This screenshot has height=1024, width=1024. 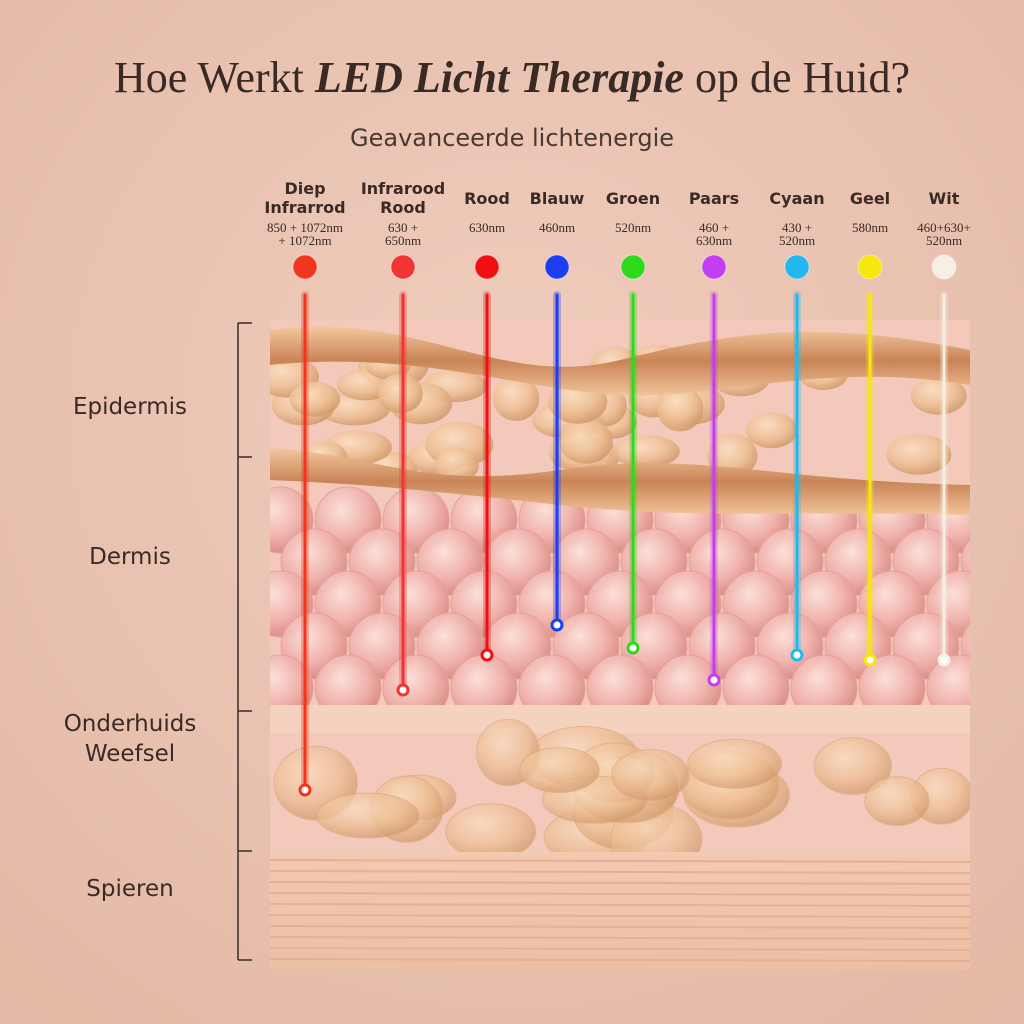 I want to click on light-name-line: Cyaan, so click(x=797, y=198).